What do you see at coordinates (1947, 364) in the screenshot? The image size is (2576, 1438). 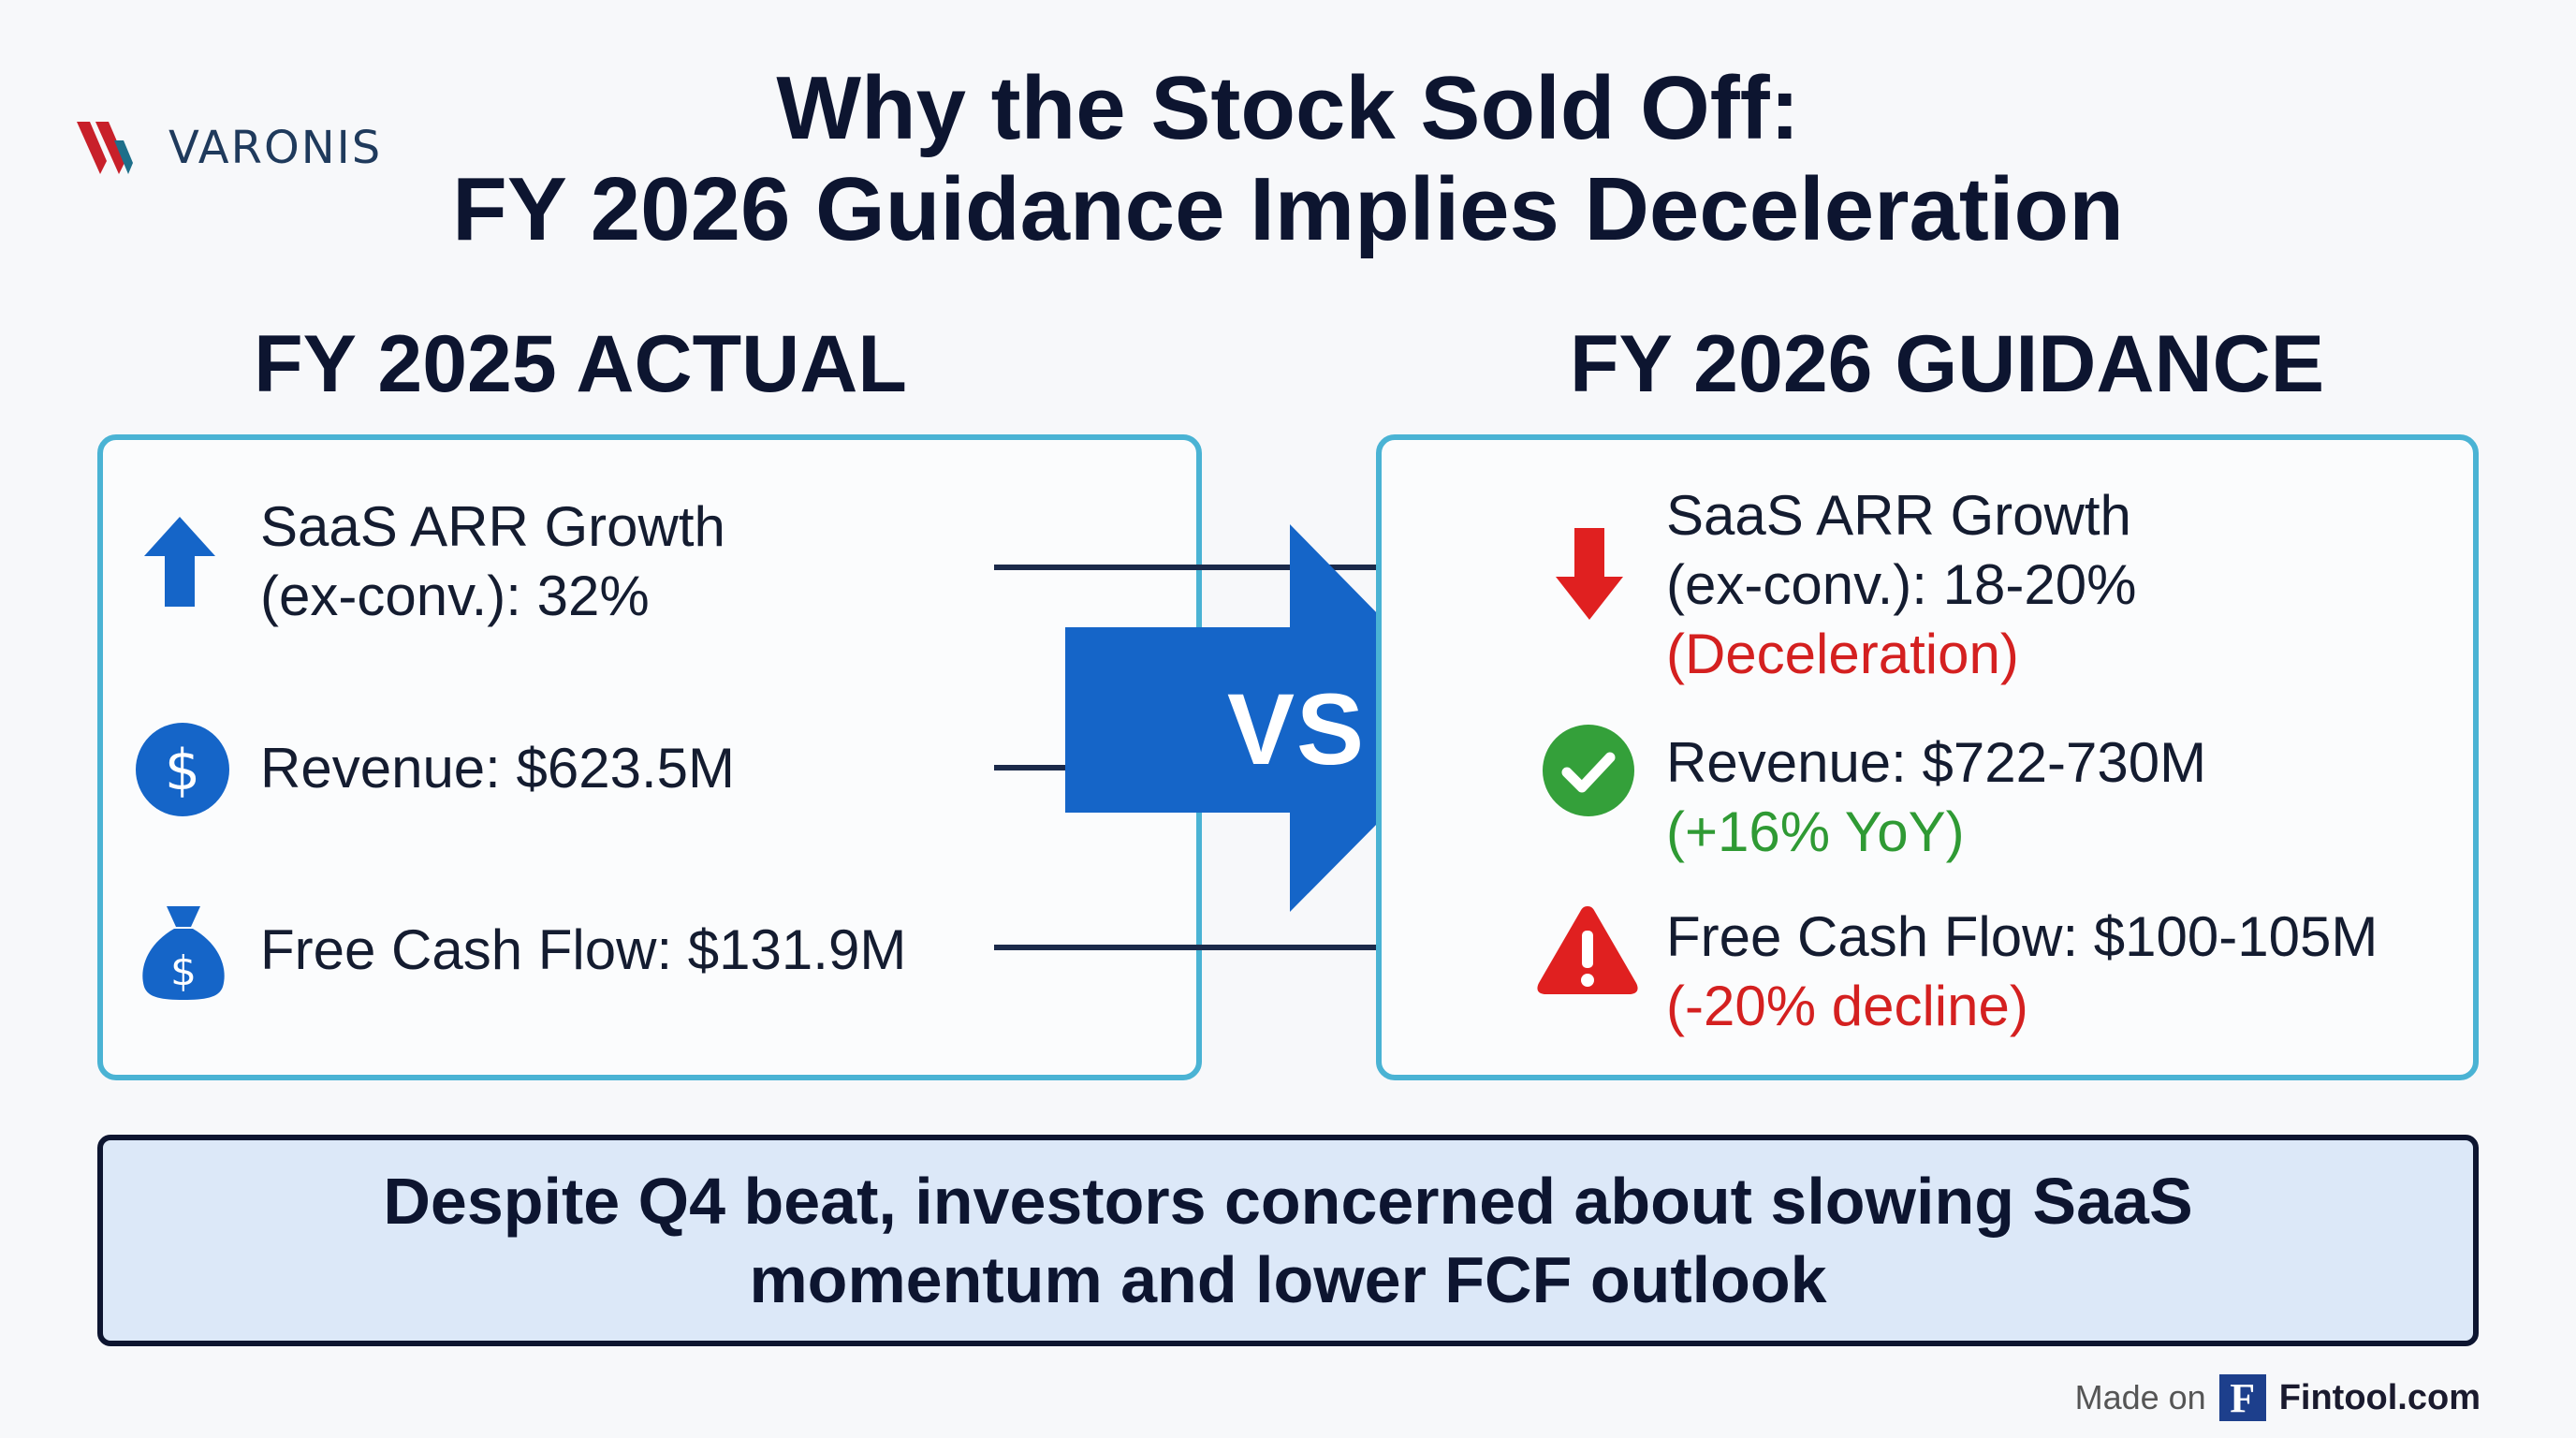 I see `guidance-heading: FY 2026 GUIDANCE` at bounding box center [1947, 364].